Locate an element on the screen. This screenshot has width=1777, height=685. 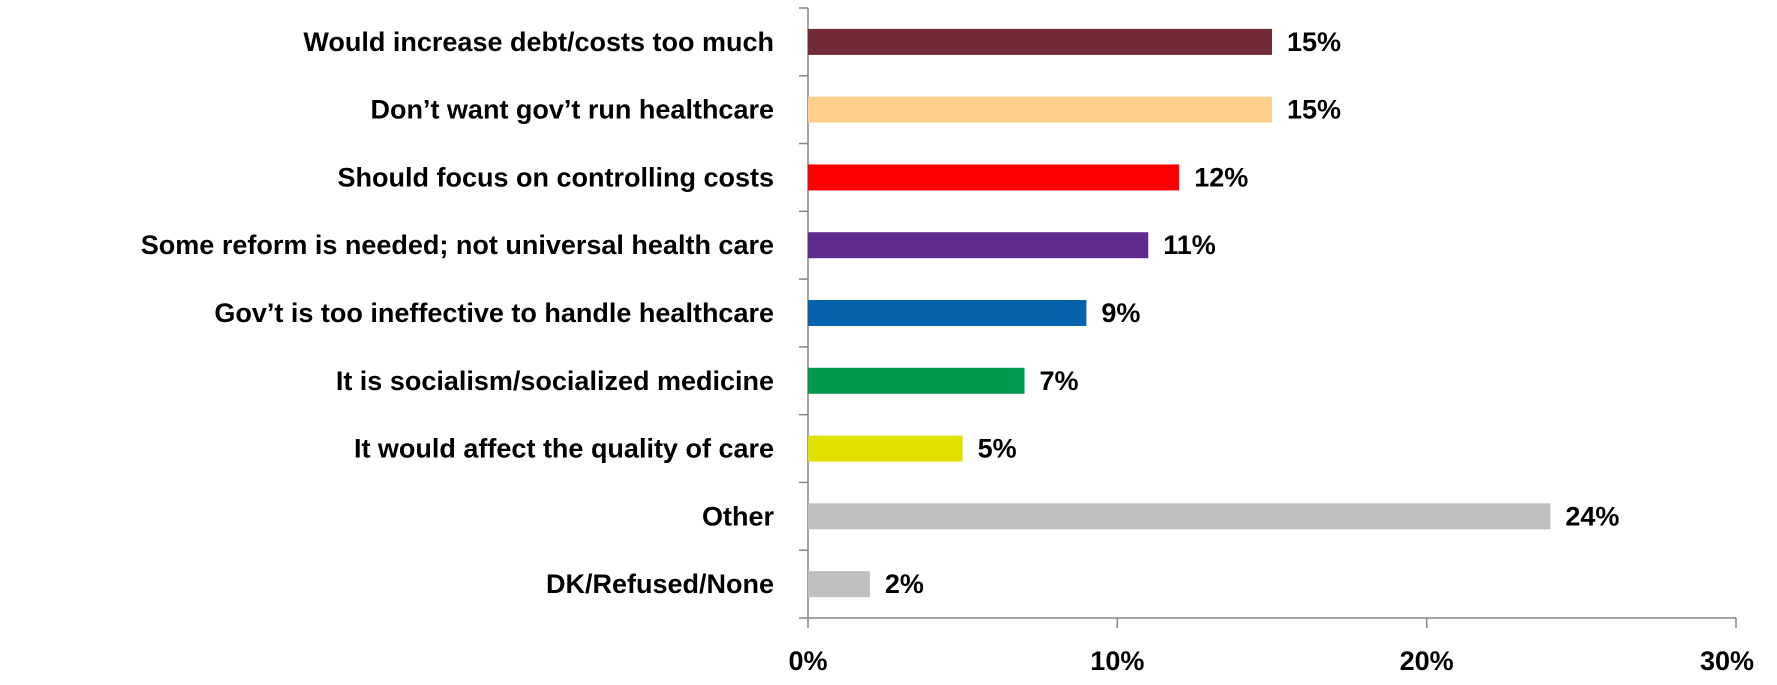
x-tick-label: 30% is located at coordinates (1727, 661).